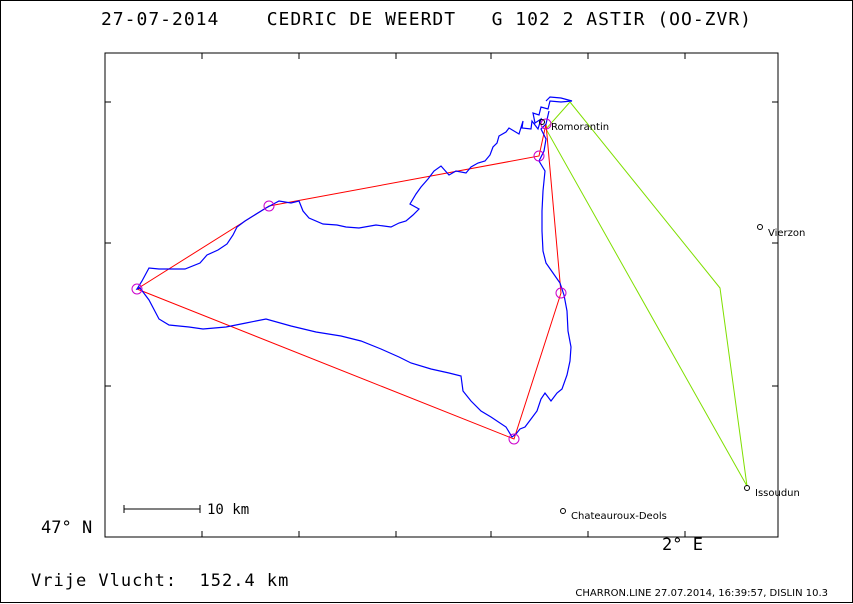 The height and width of the screenshot is (604, 853). I want to click on scale-bar, so click(162, 509).